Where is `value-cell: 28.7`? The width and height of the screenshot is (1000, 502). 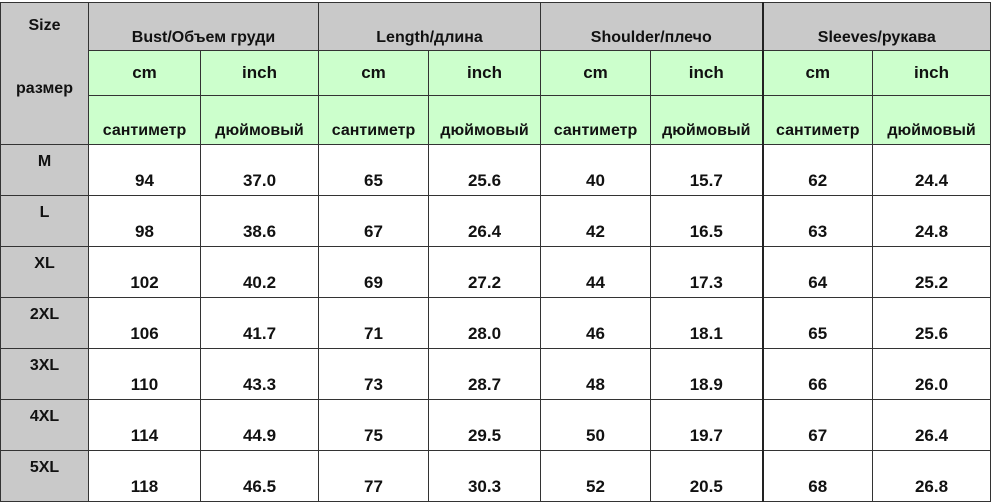 value-cell: 28.7 is located at coordinates (484, 374).